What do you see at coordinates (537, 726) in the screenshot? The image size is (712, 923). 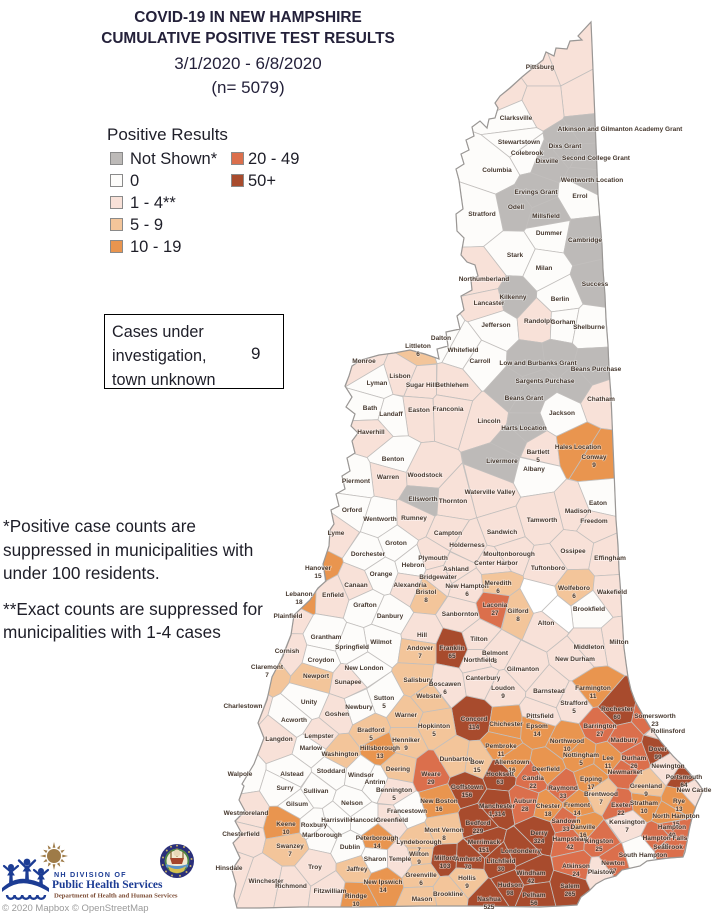 I see `svg-text: Epsom` at bounding box center [537, 726].